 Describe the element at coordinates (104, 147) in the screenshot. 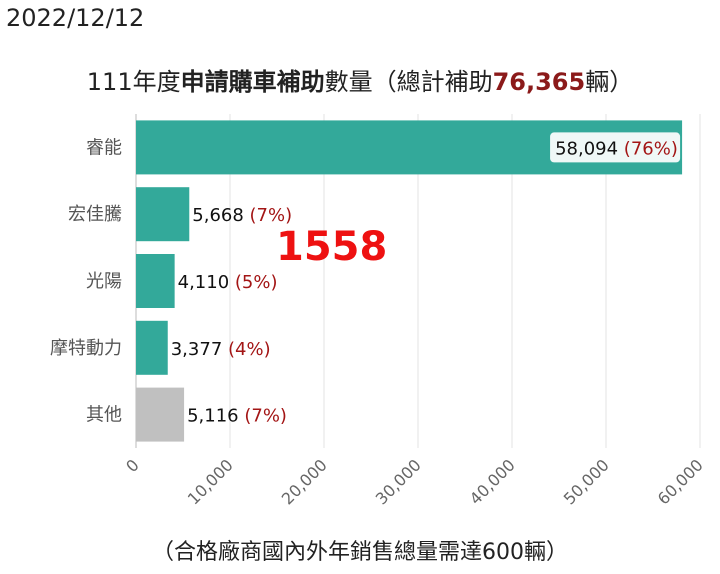

I see `category-label: 睿能` at that location.